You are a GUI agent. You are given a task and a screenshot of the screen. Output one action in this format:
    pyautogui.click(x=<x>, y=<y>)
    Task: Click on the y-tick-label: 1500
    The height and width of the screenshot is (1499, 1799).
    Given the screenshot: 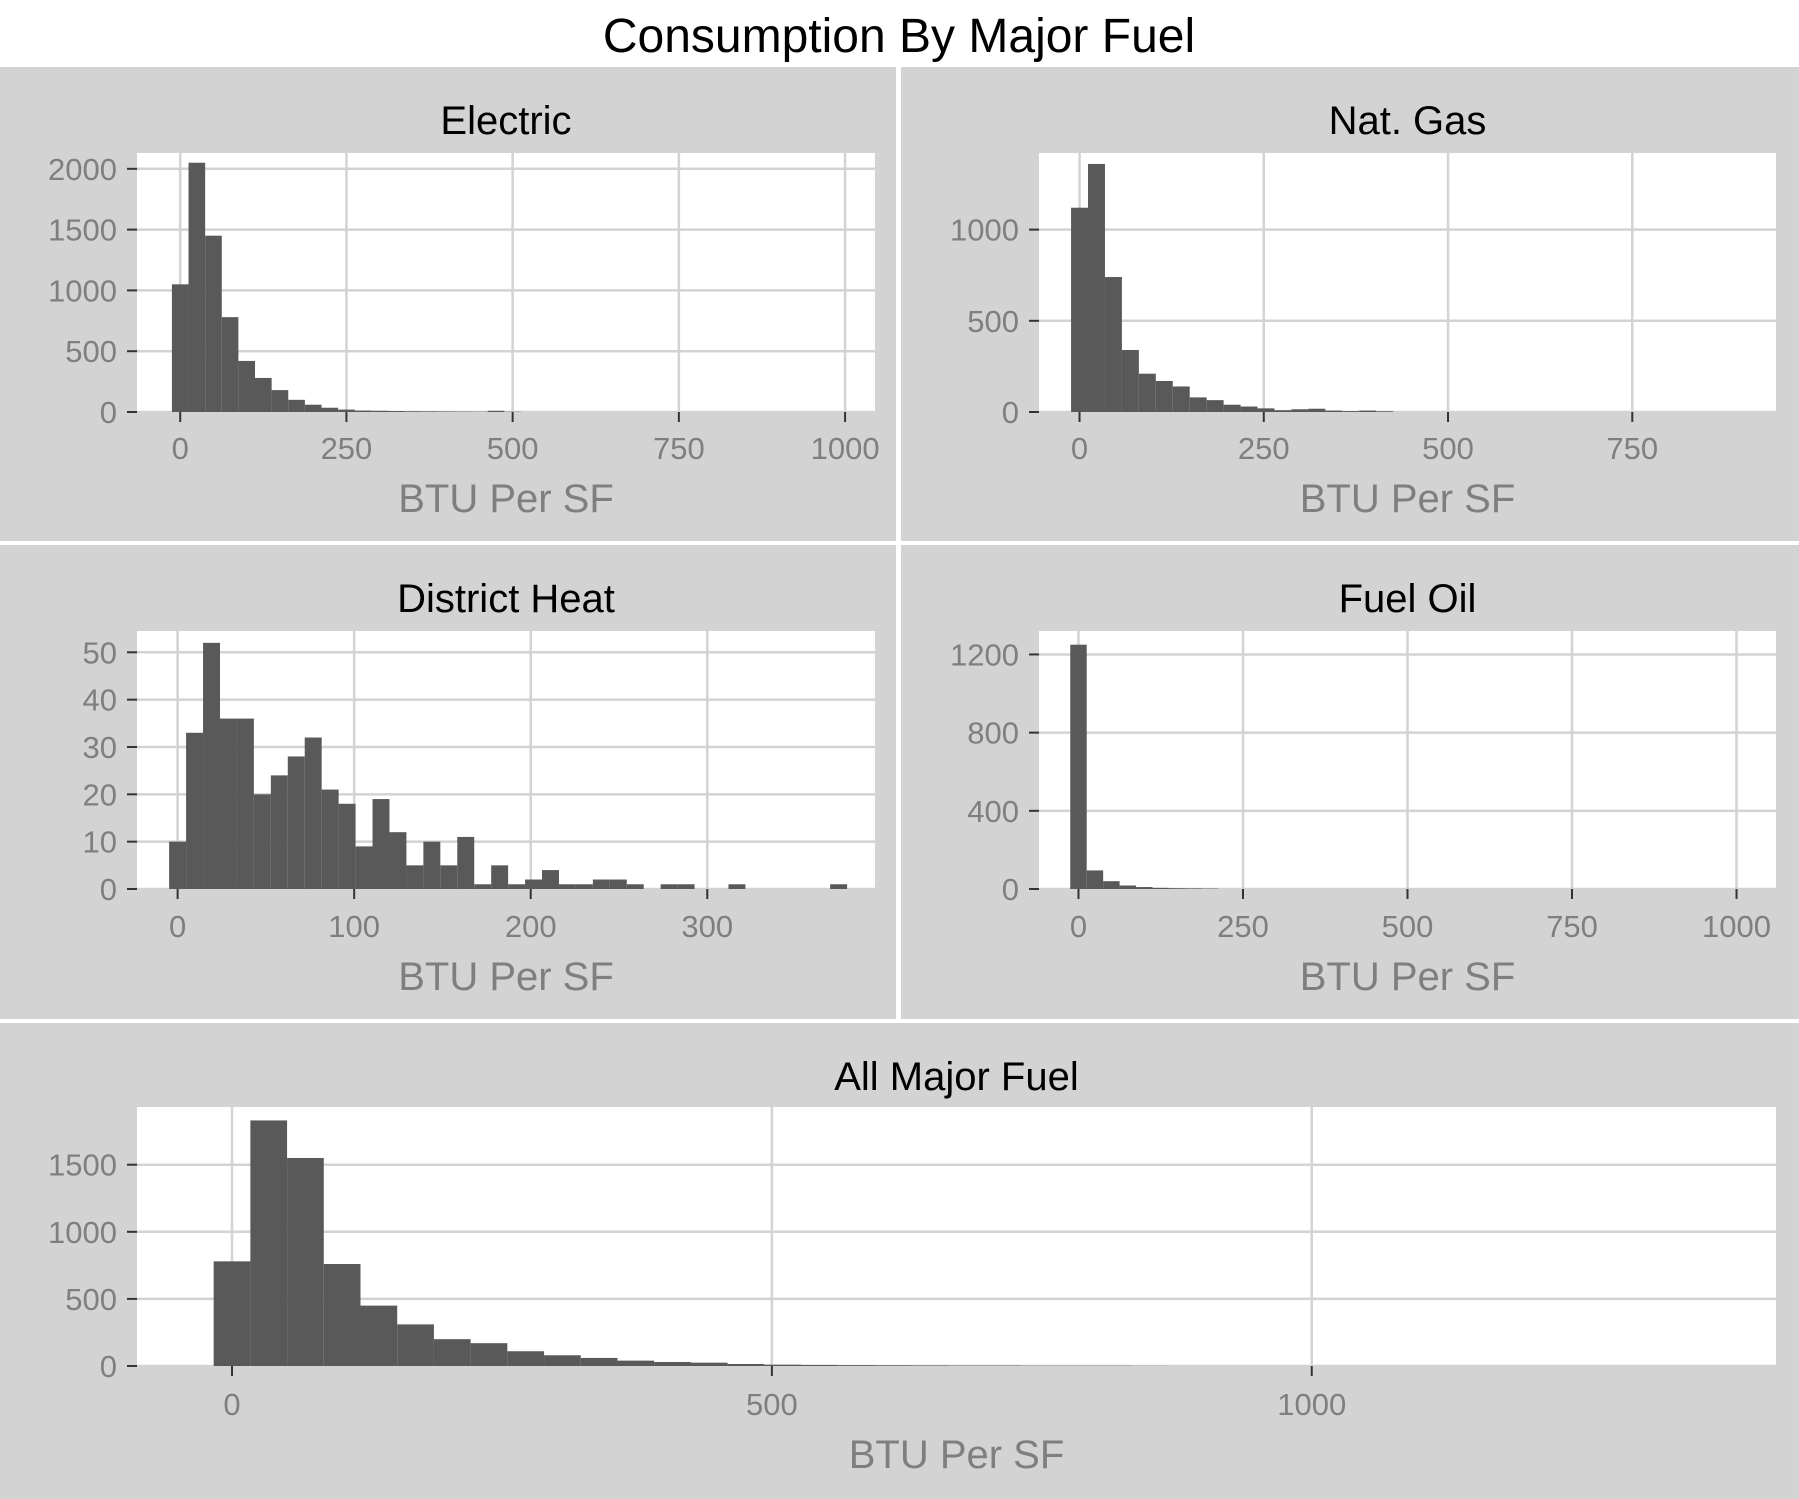 What is the action you would take?
    pyautogui.click(x=82, y=230)
    